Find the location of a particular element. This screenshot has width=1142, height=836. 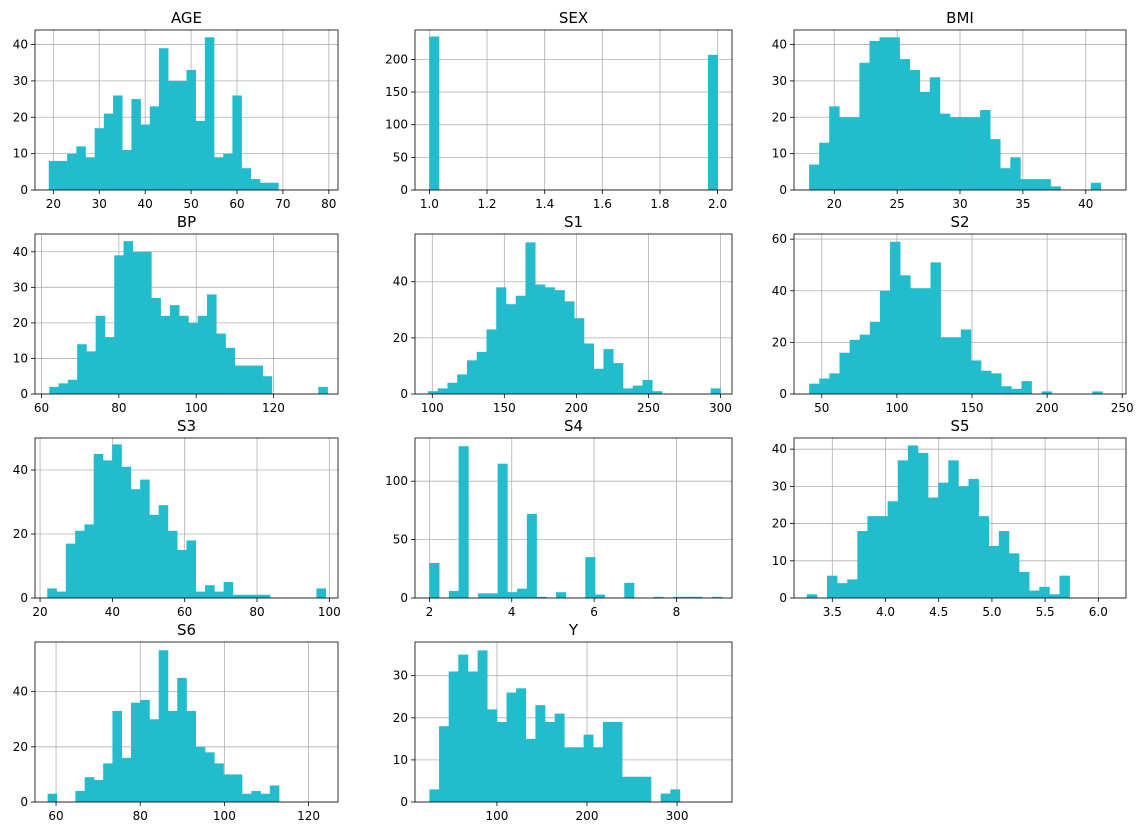

x-tick-label: 100 is located at coordinates (896, 408).